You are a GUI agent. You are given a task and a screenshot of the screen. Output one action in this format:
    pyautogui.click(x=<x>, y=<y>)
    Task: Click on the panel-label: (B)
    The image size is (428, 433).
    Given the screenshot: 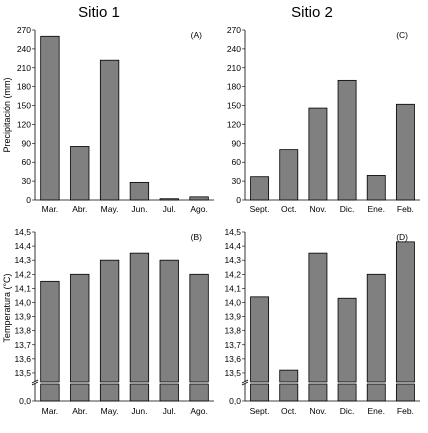 What is the action you would take?
    pyautogui.click(x=197, y=237)
    